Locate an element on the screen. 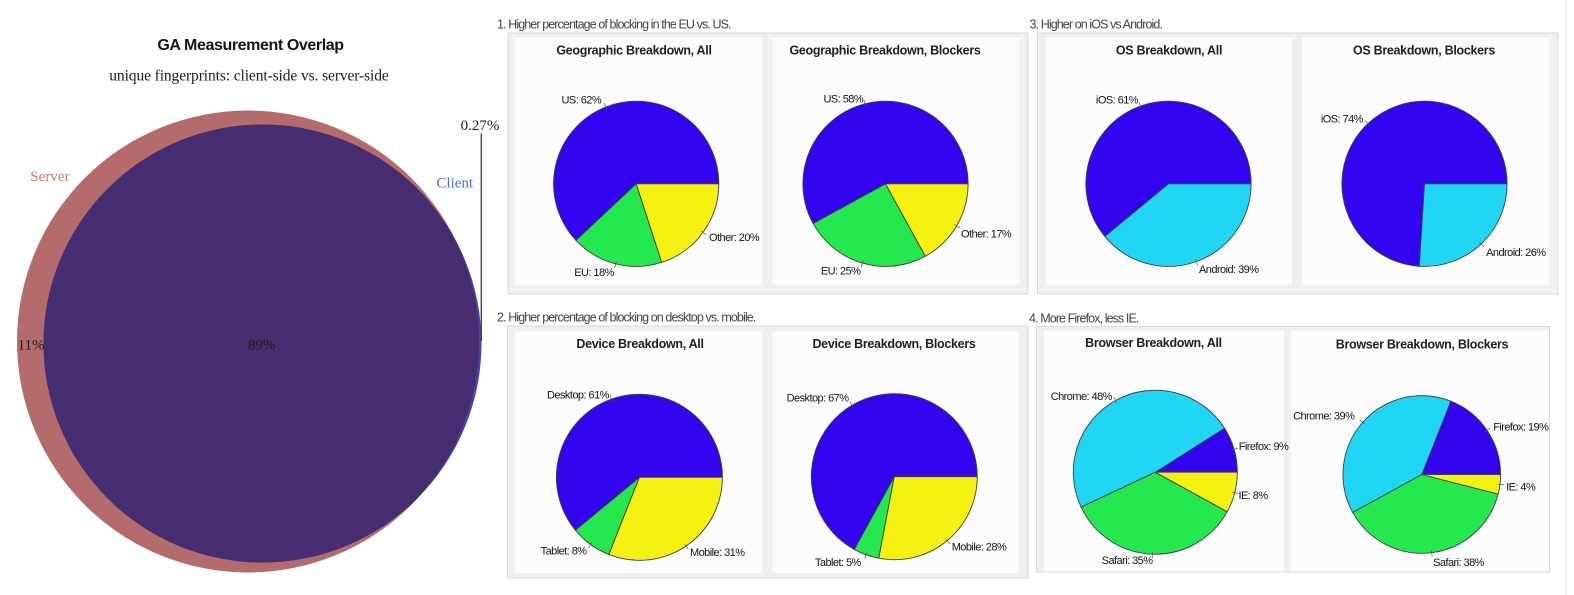 The width and height of the screenshot is (1574, 595). svg-text: iOS: 61% is located at coordinates (1117, 101).